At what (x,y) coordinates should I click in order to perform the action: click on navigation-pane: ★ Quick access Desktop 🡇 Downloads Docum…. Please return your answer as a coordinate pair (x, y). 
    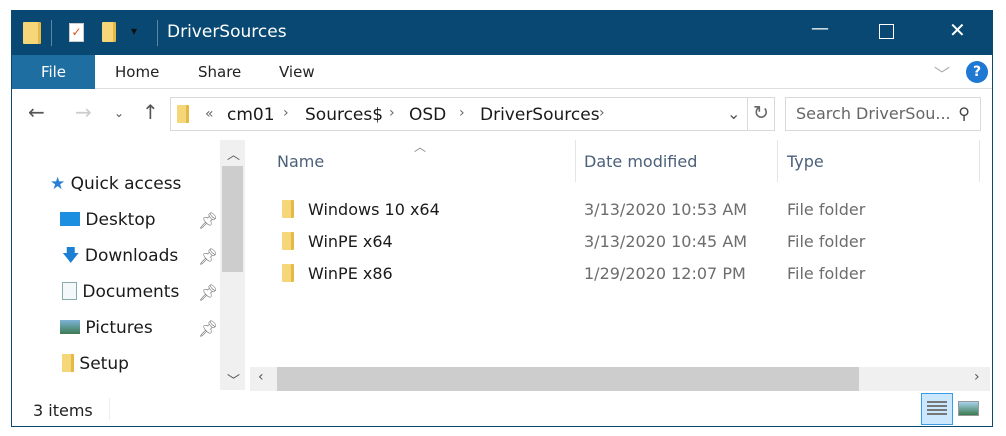
    Looking at the image, I should click on (116, 265).